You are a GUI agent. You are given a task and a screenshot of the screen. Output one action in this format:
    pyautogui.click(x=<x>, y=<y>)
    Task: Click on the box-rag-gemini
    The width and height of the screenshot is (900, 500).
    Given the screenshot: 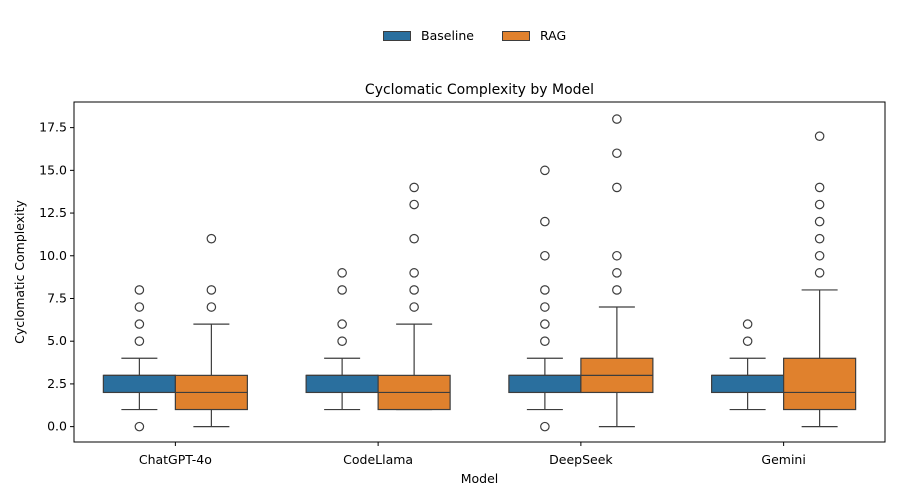 What is the action you would take?
    pyautogui.click(x=820, y=384)
    